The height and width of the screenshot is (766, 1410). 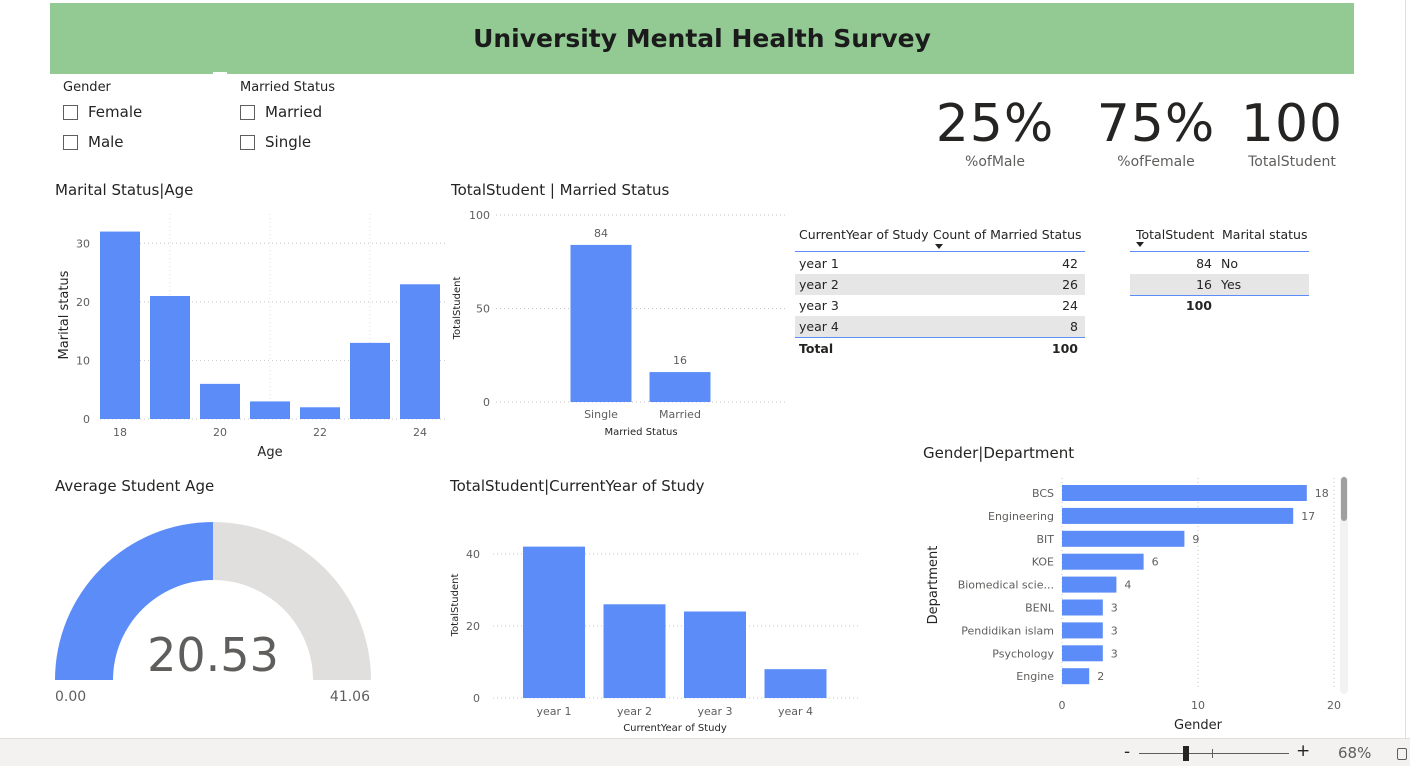 I want to click on column-header: TotalStudent, so click(x=1175, y=234).